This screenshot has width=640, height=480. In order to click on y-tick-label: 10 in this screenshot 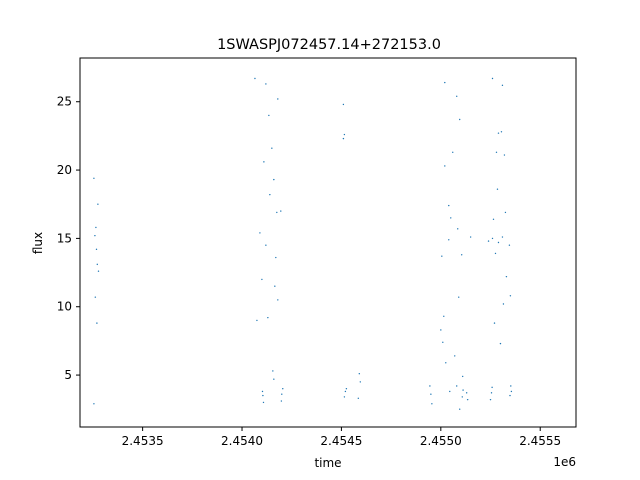, I will do `click(64, 307)`.